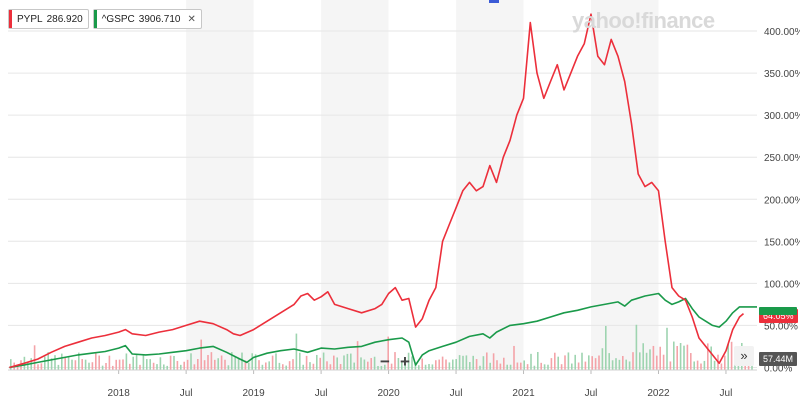  I want to click on x-tick-label: Jul, so click(591, 393).